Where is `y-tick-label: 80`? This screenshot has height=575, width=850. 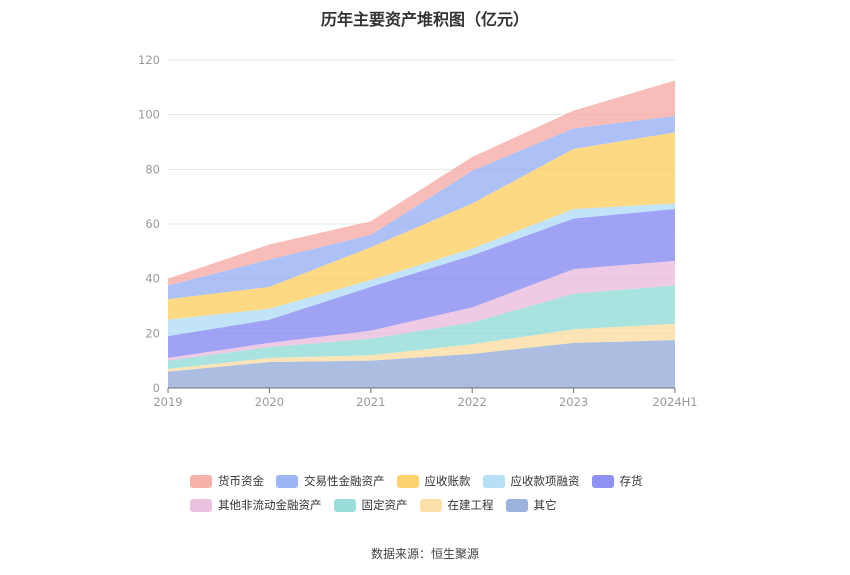
y-tick-label: 80 is located at coordinates (152, 169).